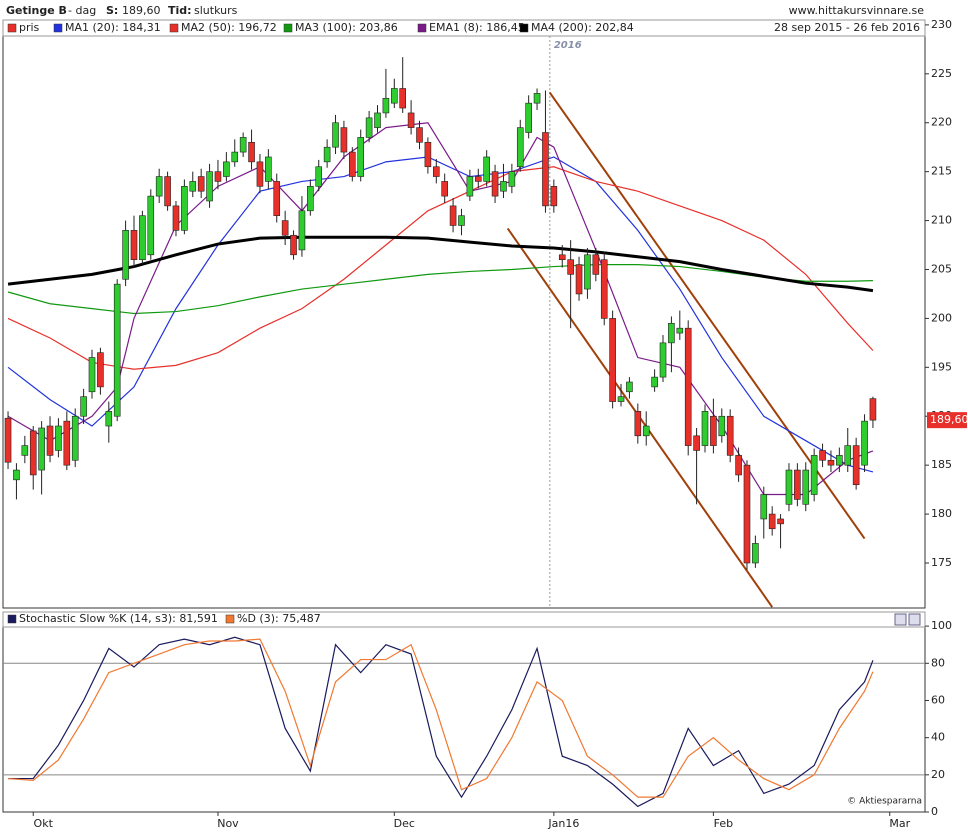  I want to click on y-tick-label: 100, so click(941, 625).